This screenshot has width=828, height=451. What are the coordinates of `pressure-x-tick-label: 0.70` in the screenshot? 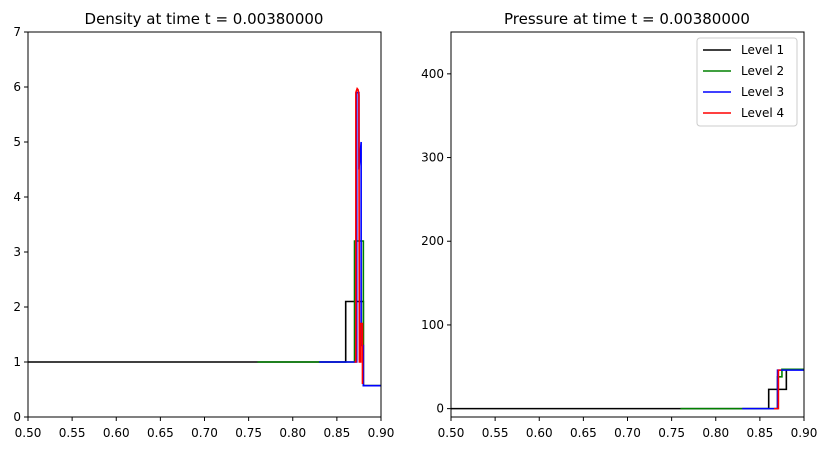 It's located at (627, 433).